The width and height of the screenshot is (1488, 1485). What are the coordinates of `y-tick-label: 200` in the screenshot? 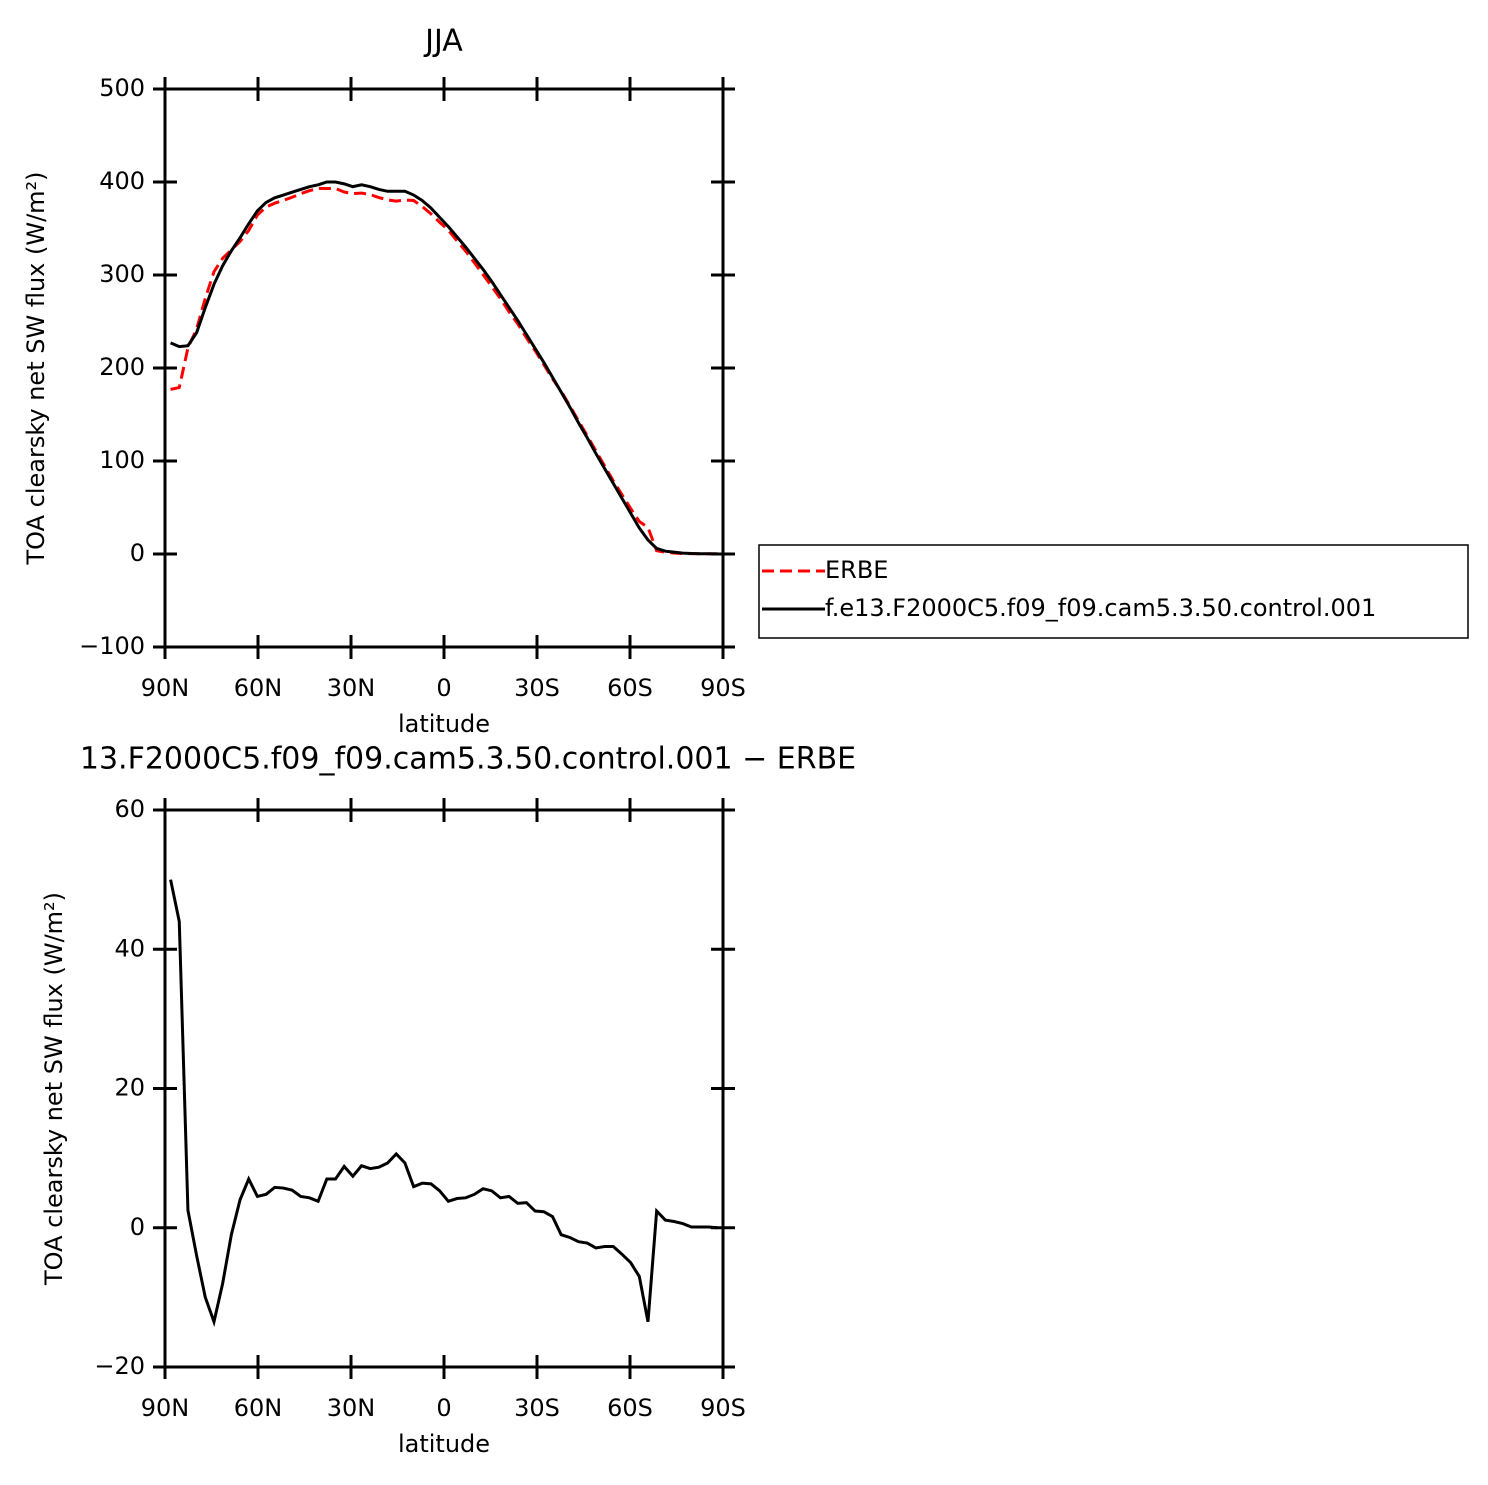 It's located at (122, 367).